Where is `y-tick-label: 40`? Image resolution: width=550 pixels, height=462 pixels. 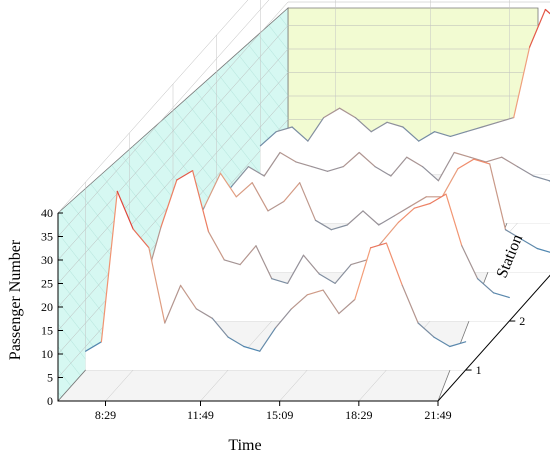
y-tick-label: 40 is located at coordinates (47, 213).